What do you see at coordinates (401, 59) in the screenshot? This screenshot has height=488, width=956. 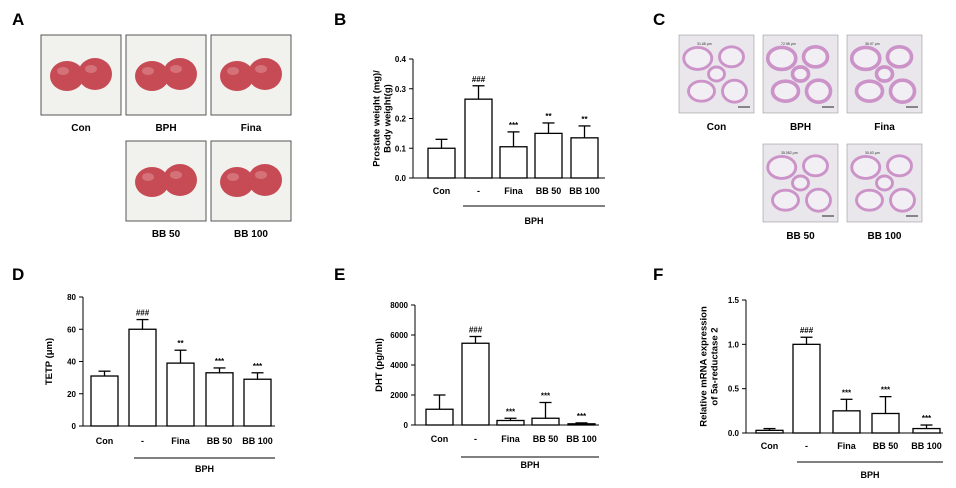 I see `y-tick-label: 0.4` at bounding box center [401, 59].